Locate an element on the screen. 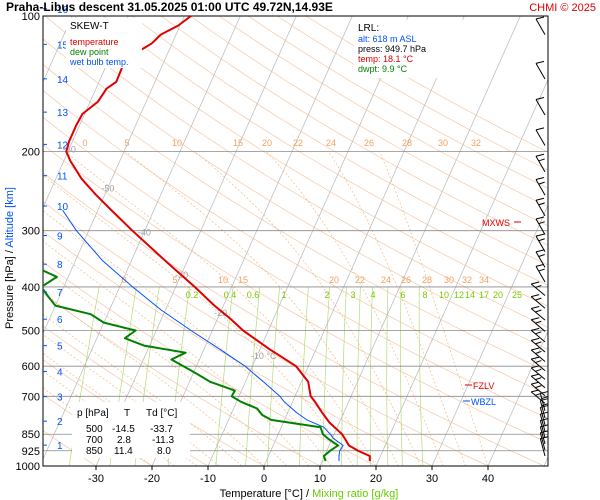  isotherm-label: -50 is located at coordinates (107, 189).